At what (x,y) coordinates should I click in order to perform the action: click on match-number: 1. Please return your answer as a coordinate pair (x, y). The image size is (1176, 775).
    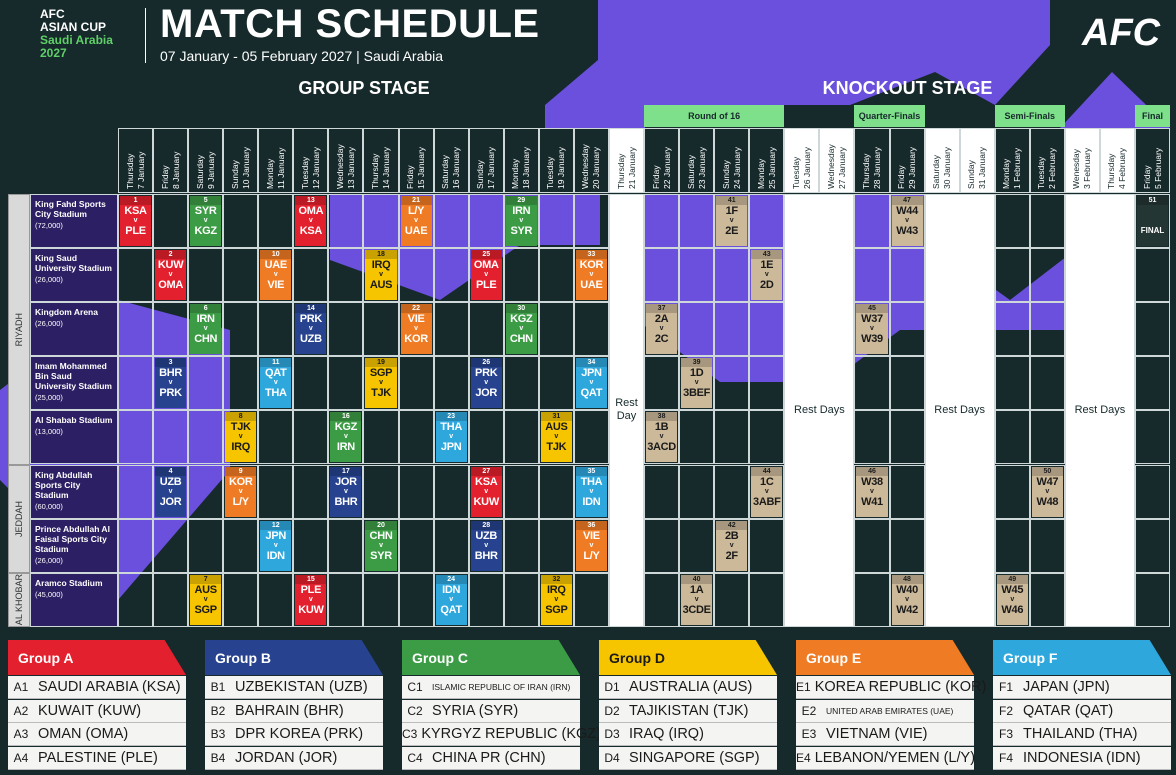
    Looking at the image, I should click on (136, 200).